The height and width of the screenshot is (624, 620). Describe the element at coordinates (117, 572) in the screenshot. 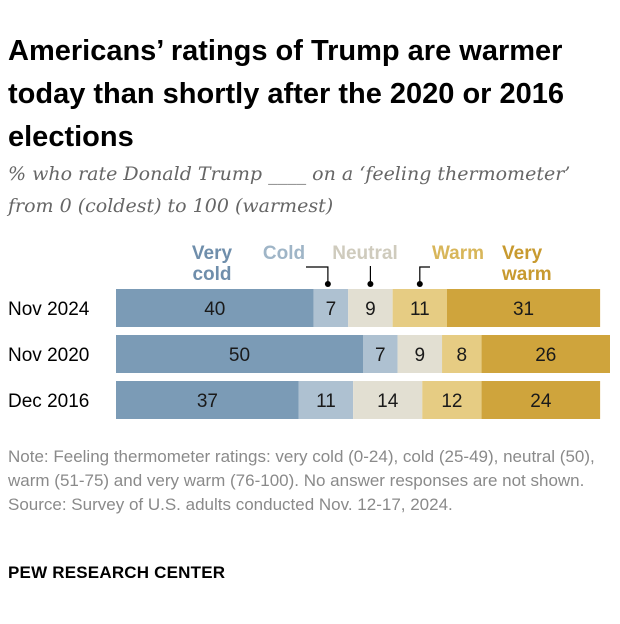

I see `pew-logo-text: PEW RESEARCH CENTER` at that location.